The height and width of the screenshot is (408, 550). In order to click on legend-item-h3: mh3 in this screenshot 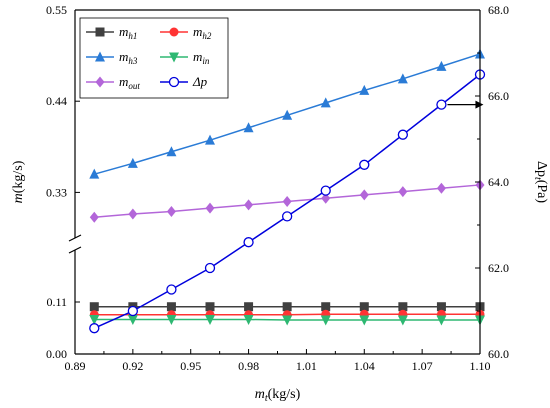, I will do `click(112, 57)`.